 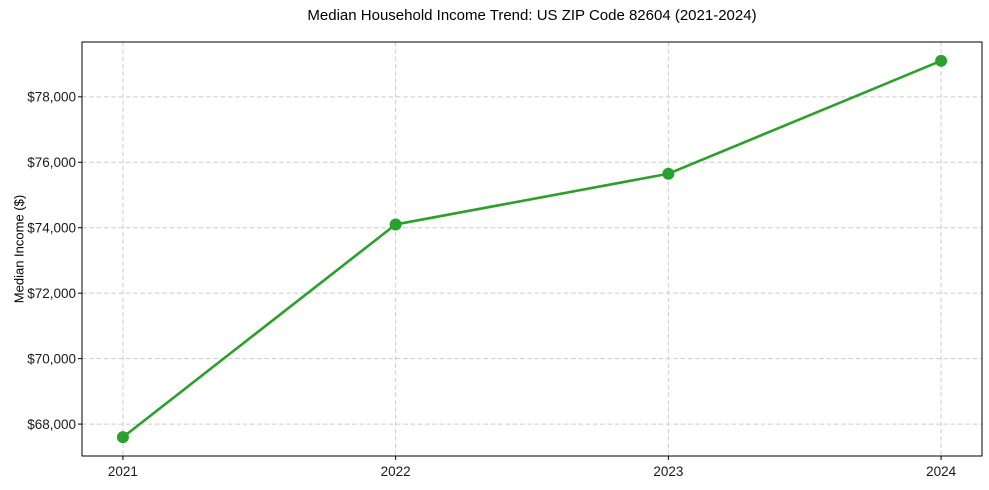 I want to click on x-tick-label: 2023, so click(x=668, y=471).